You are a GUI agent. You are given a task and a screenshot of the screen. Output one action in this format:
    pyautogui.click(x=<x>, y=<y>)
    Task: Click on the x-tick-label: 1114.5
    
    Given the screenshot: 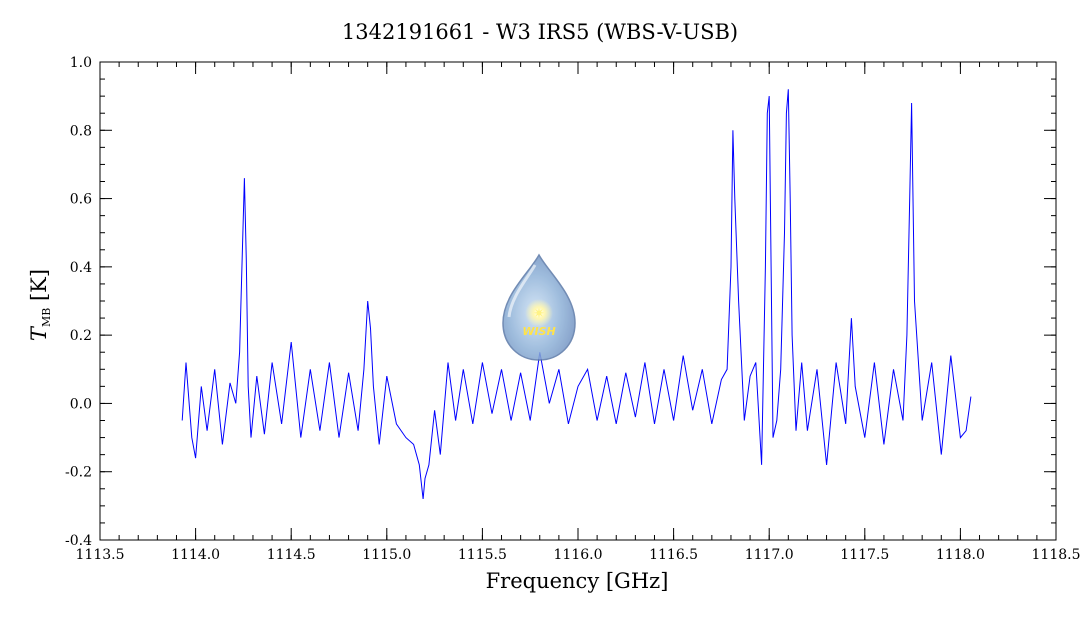 What is the action you would take?
    pyautogui.click(x=291, y=555)
    